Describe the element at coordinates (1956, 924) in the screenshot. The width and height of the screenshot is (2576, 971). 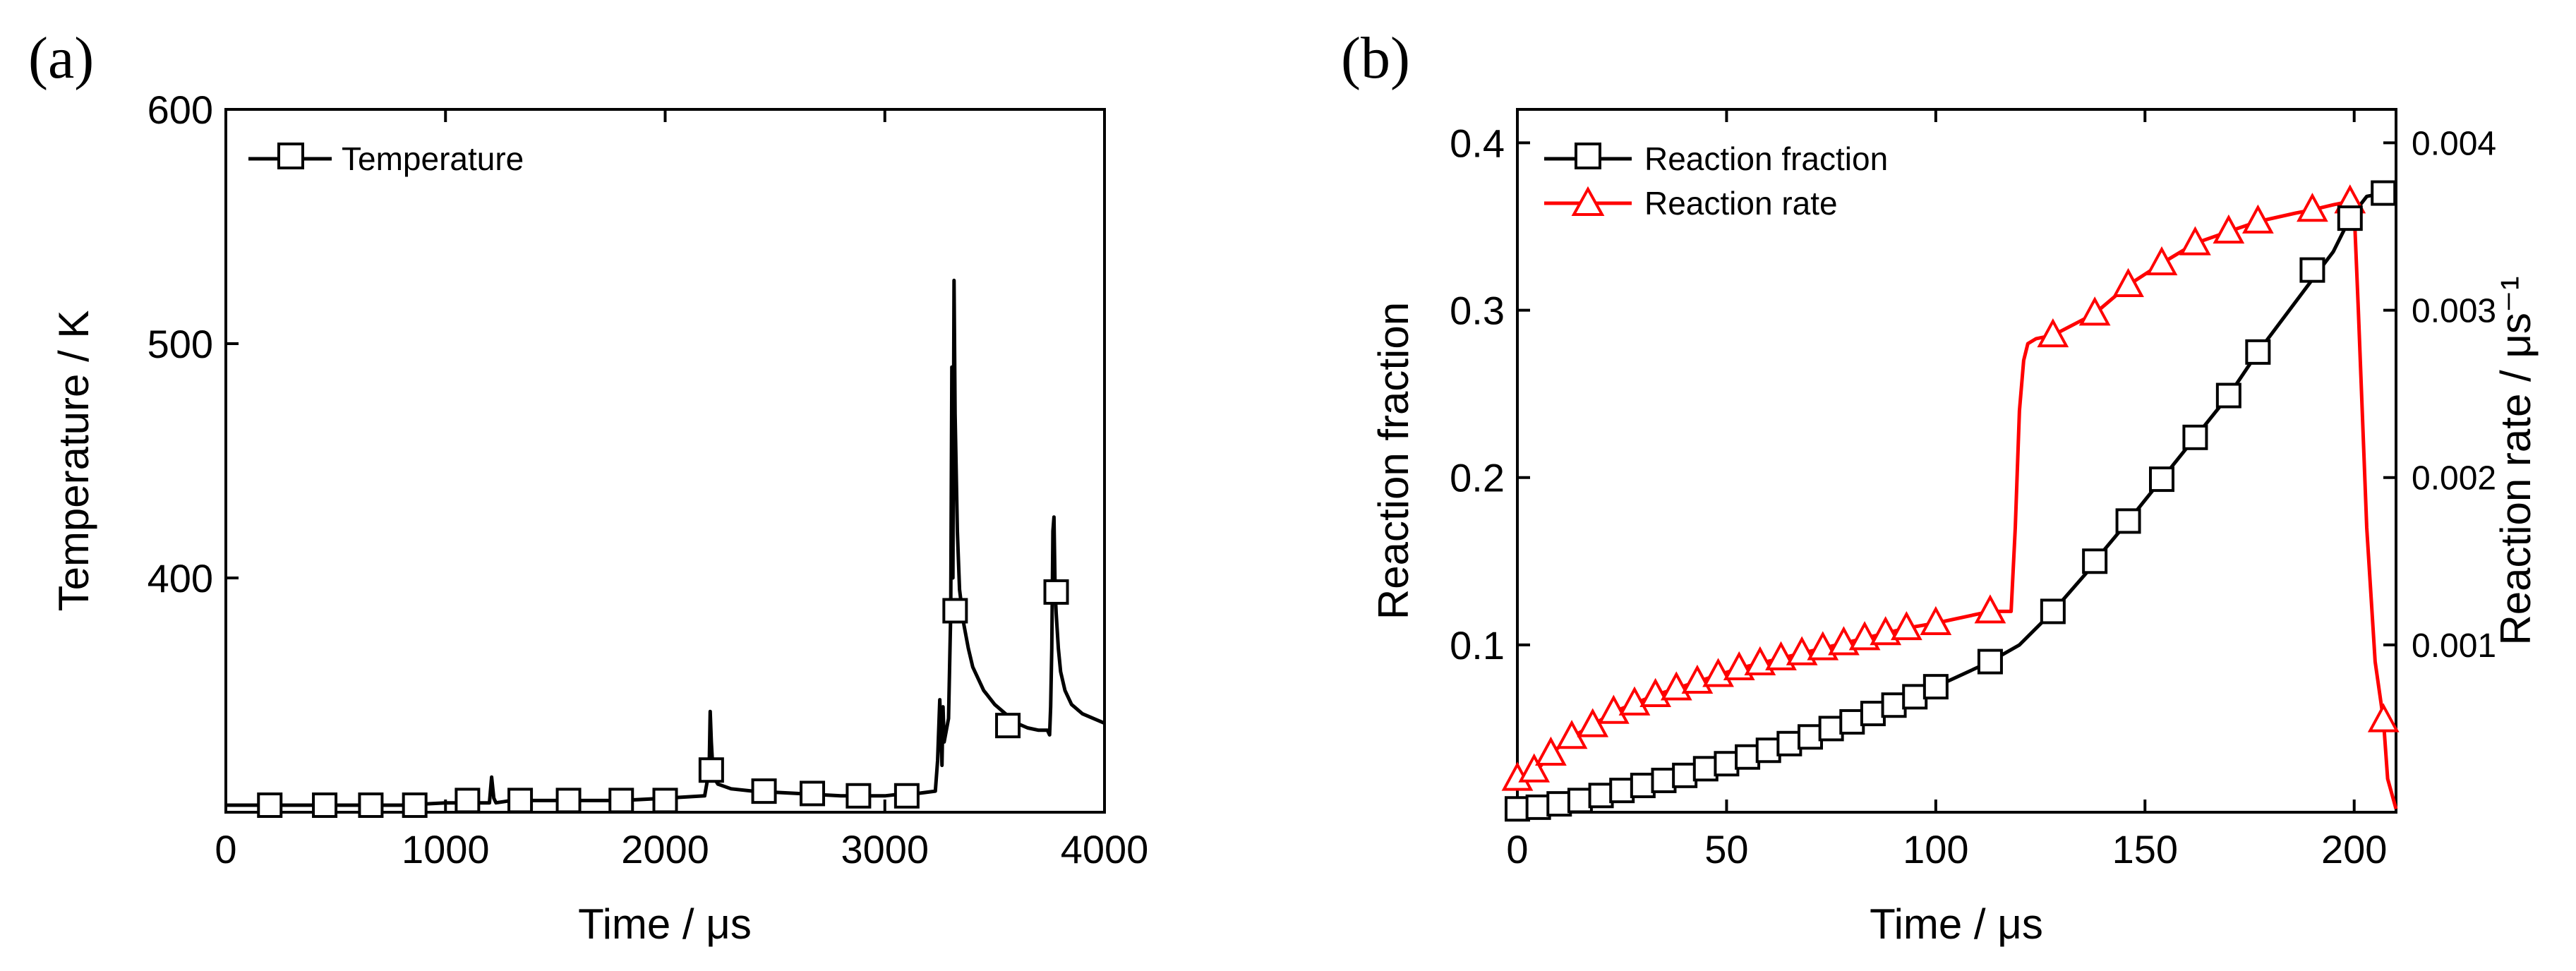
I see `panel-b-x-axis-title: Time / μs` at that location.